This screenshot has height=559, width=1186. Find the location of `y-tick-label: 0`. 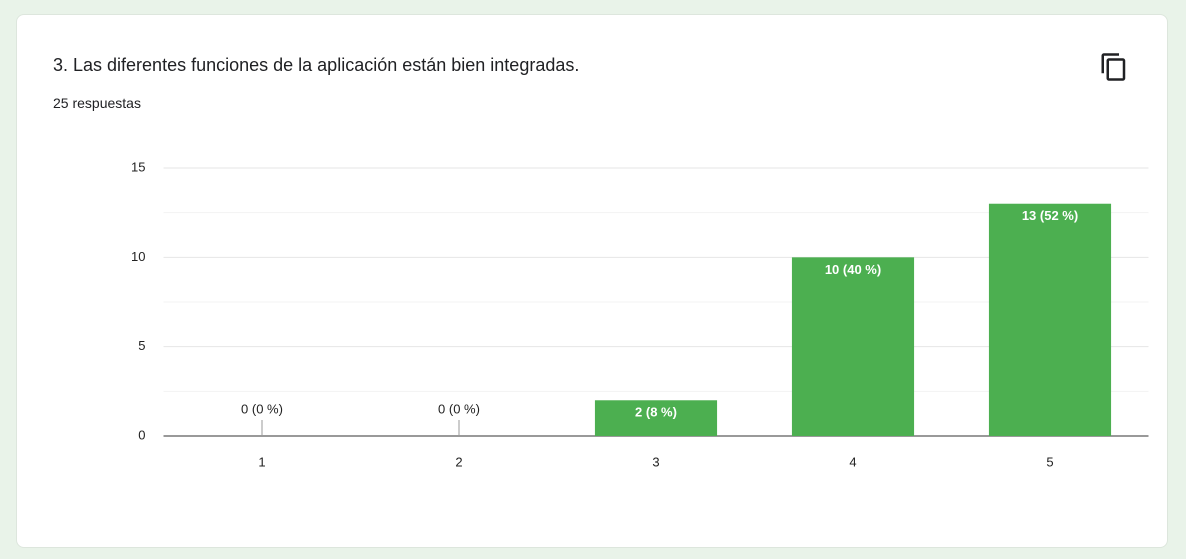

y-tick-label: 0 is located at coordinates (141, 434).